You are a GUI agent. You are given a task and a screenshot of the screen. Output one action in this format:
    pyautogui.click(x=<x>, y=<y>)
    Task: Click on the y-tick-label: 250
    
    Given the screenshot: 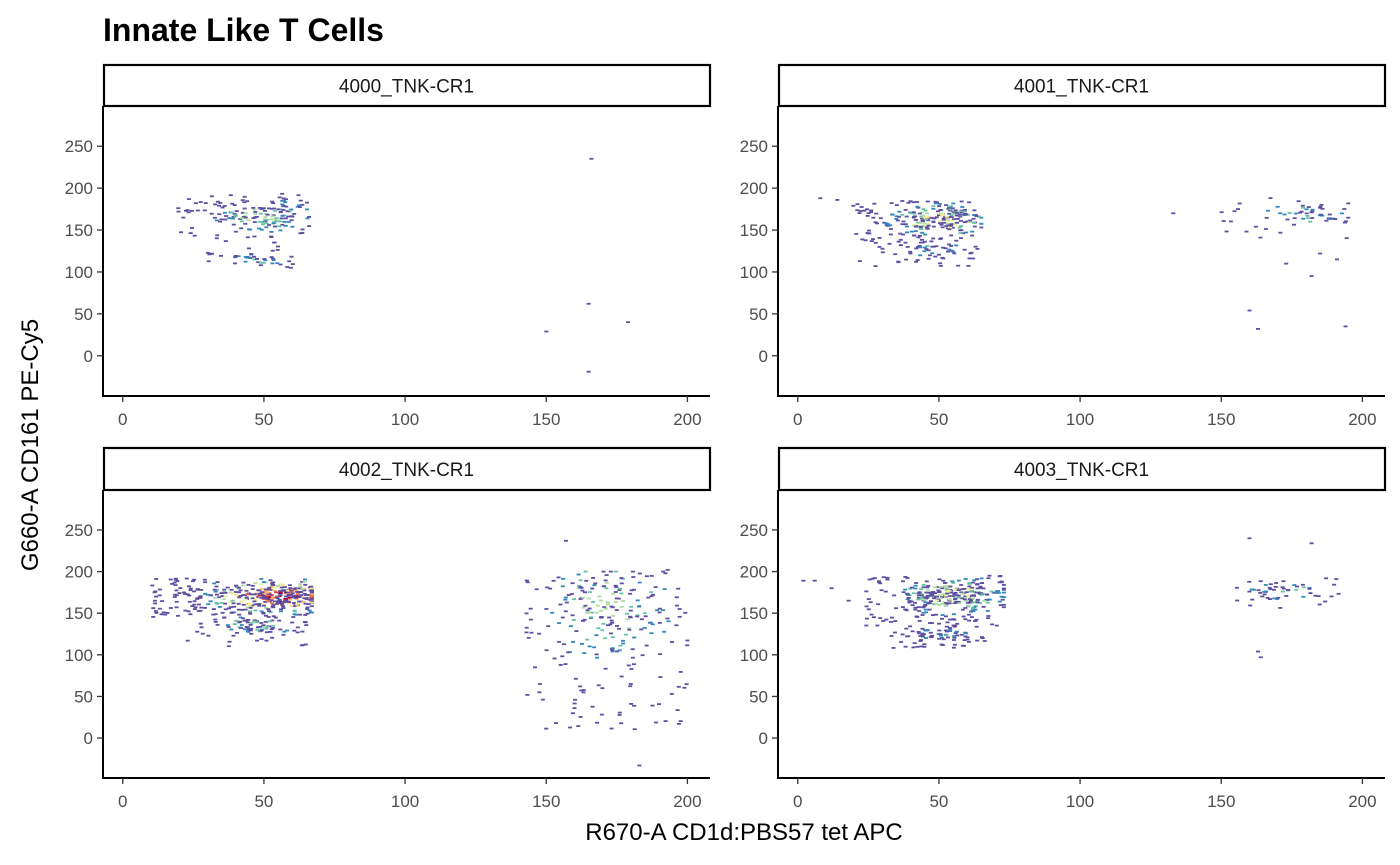 What is the action you would take?
    pyautogui.click(x=79, y=530)
    